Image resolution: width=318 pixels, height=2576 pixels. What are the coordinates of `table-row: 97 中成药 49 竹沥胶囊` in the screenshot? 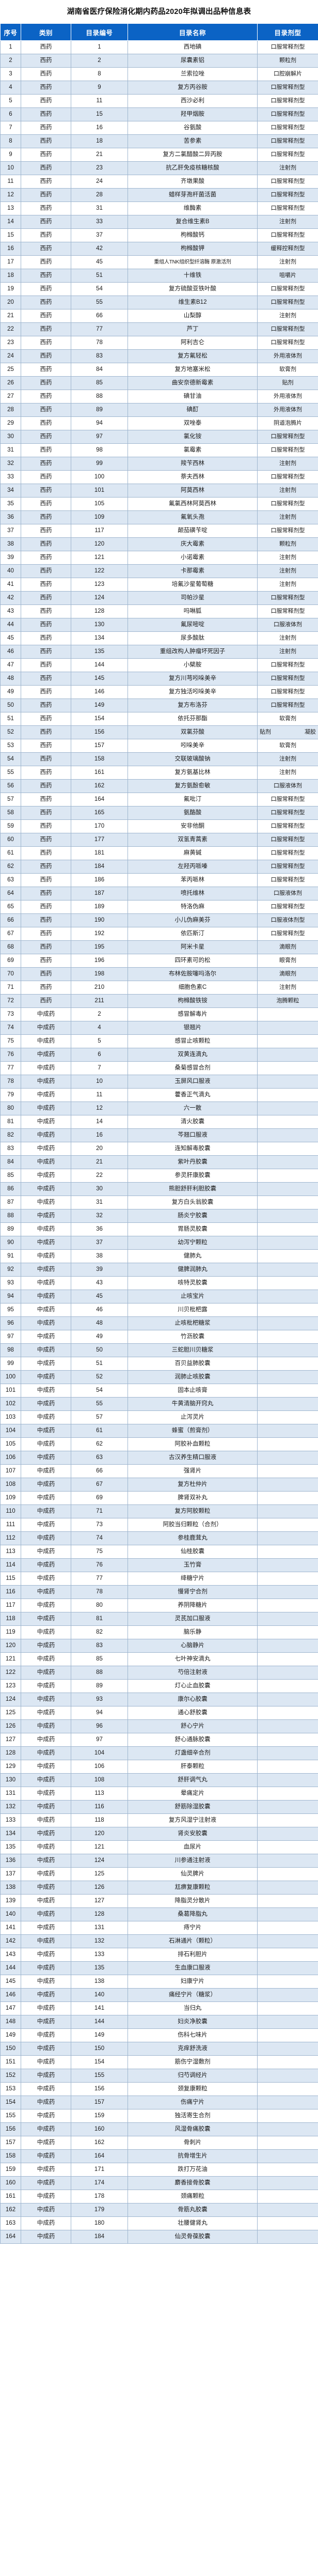 It's located at (159, 1337).